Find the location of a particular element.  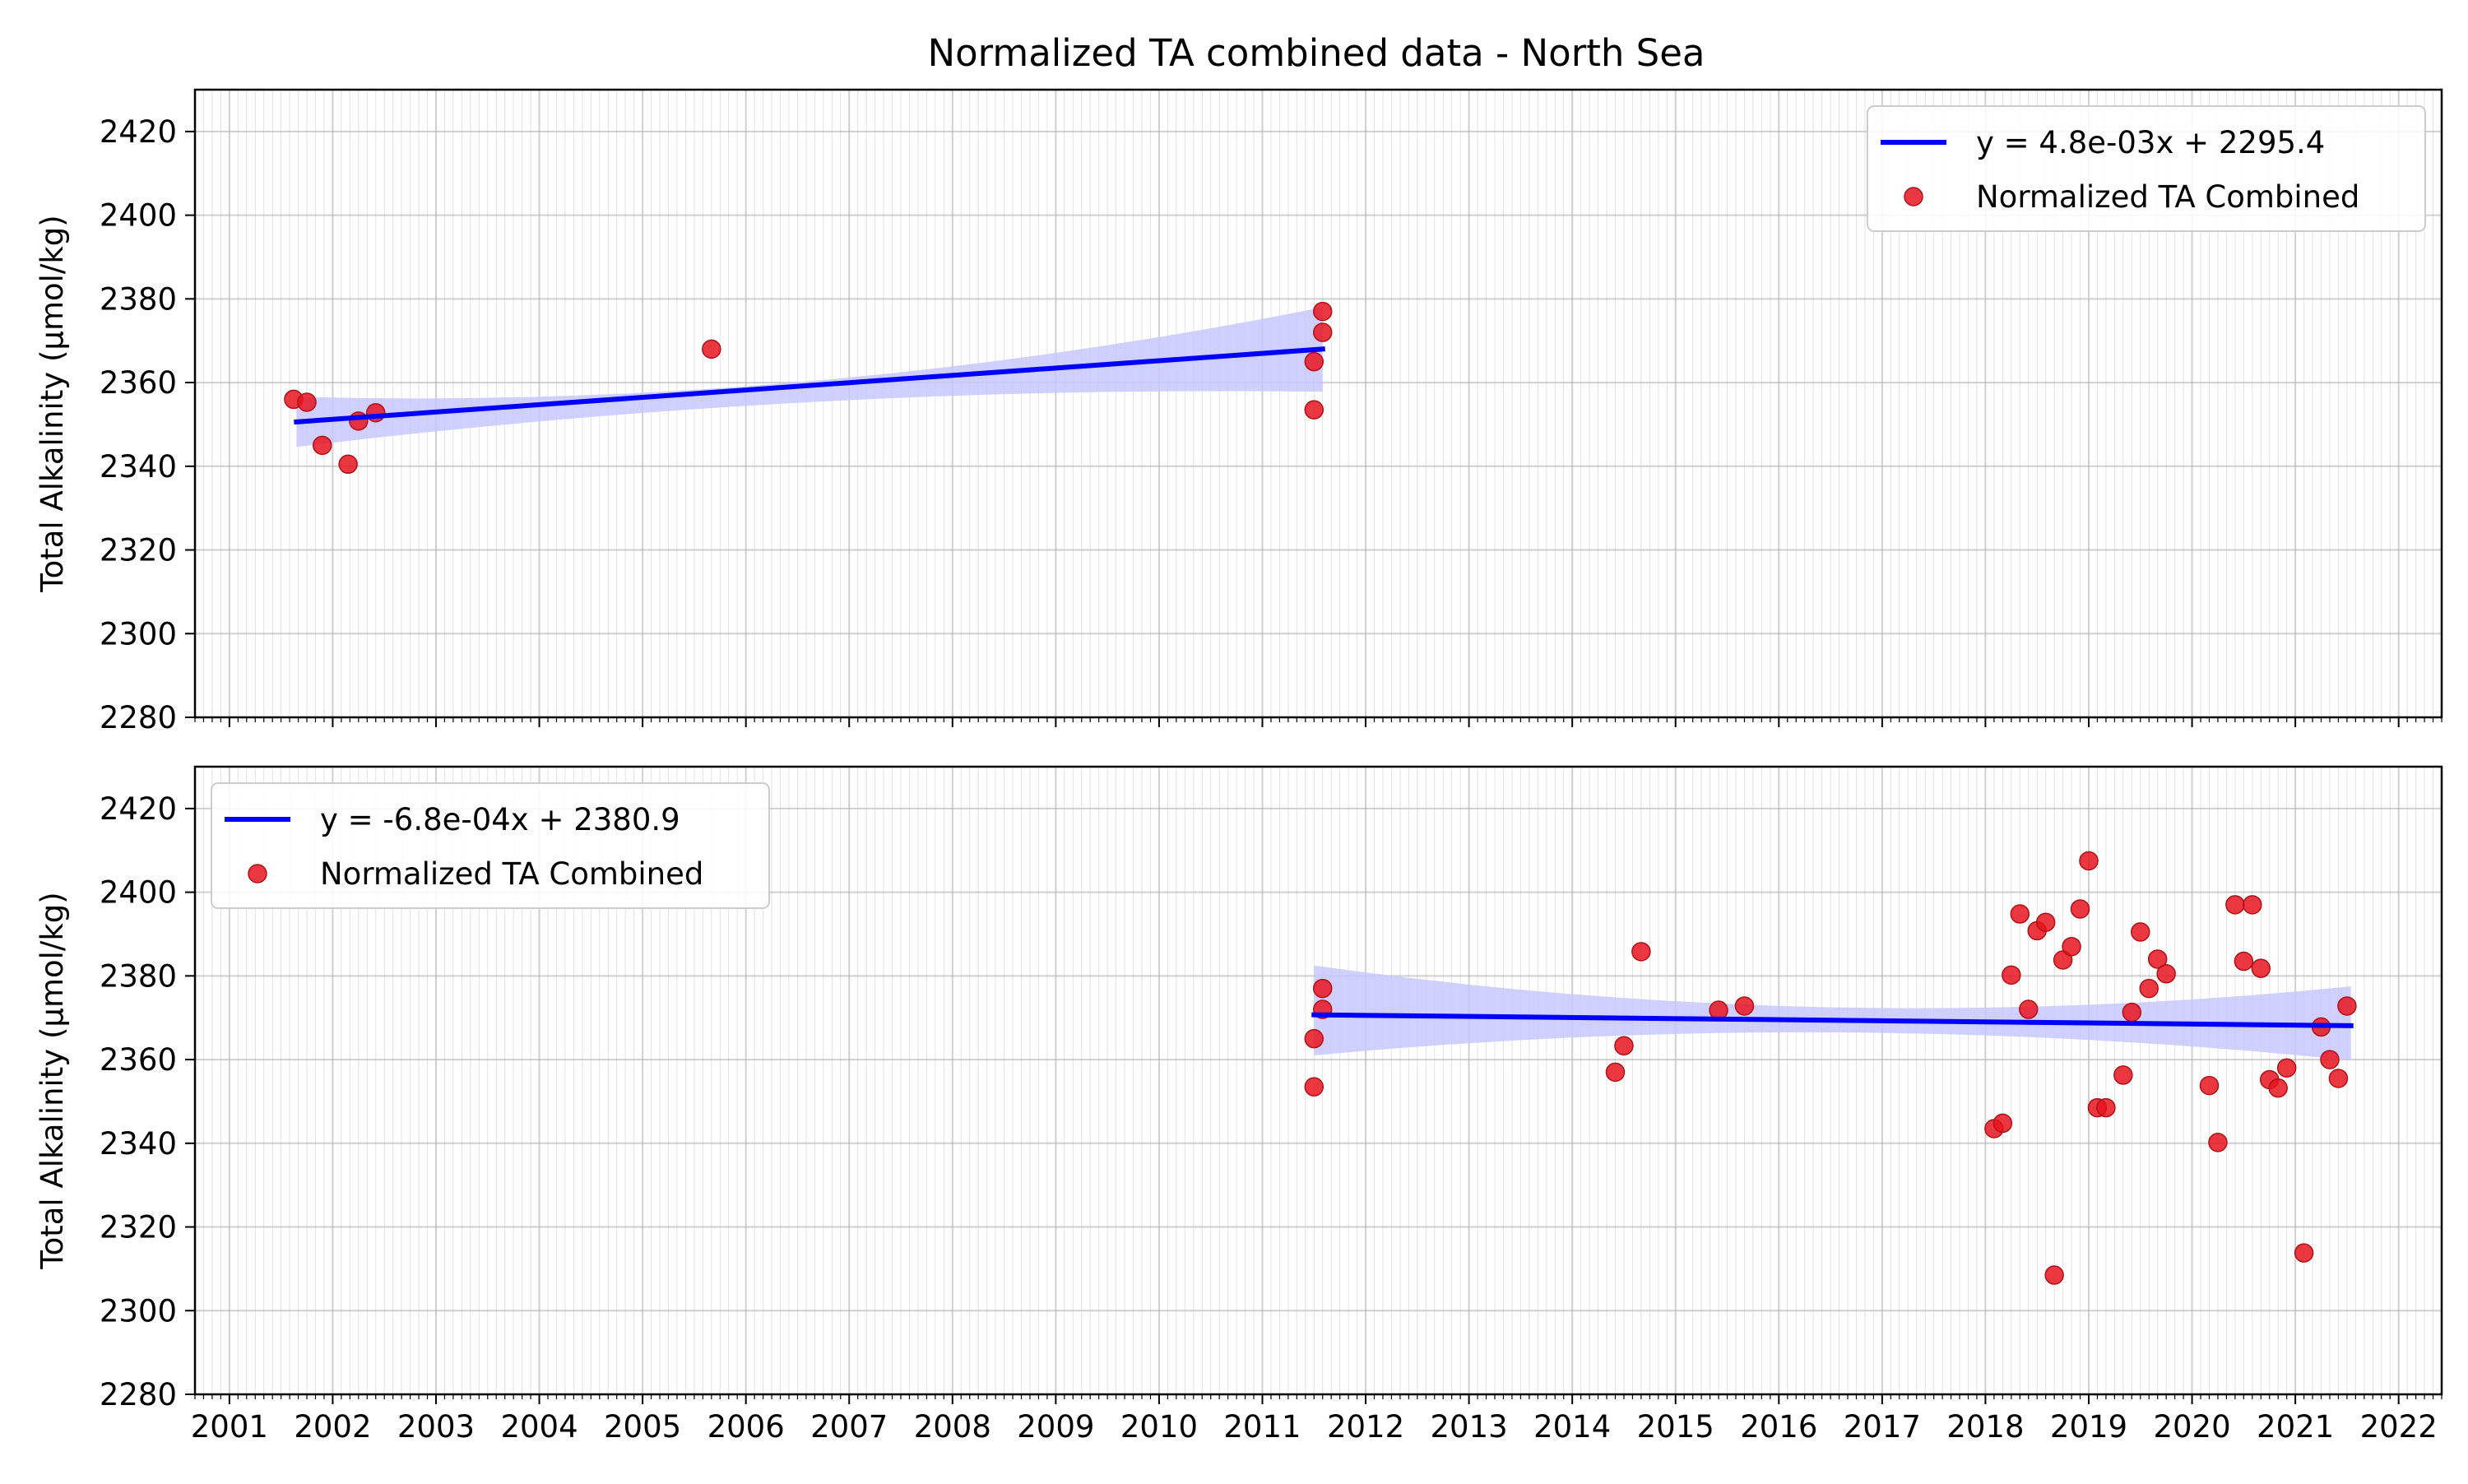

legend-fit-label: y = 4.8e-03x + 2295.4 is located at coordinates (2150, 142).